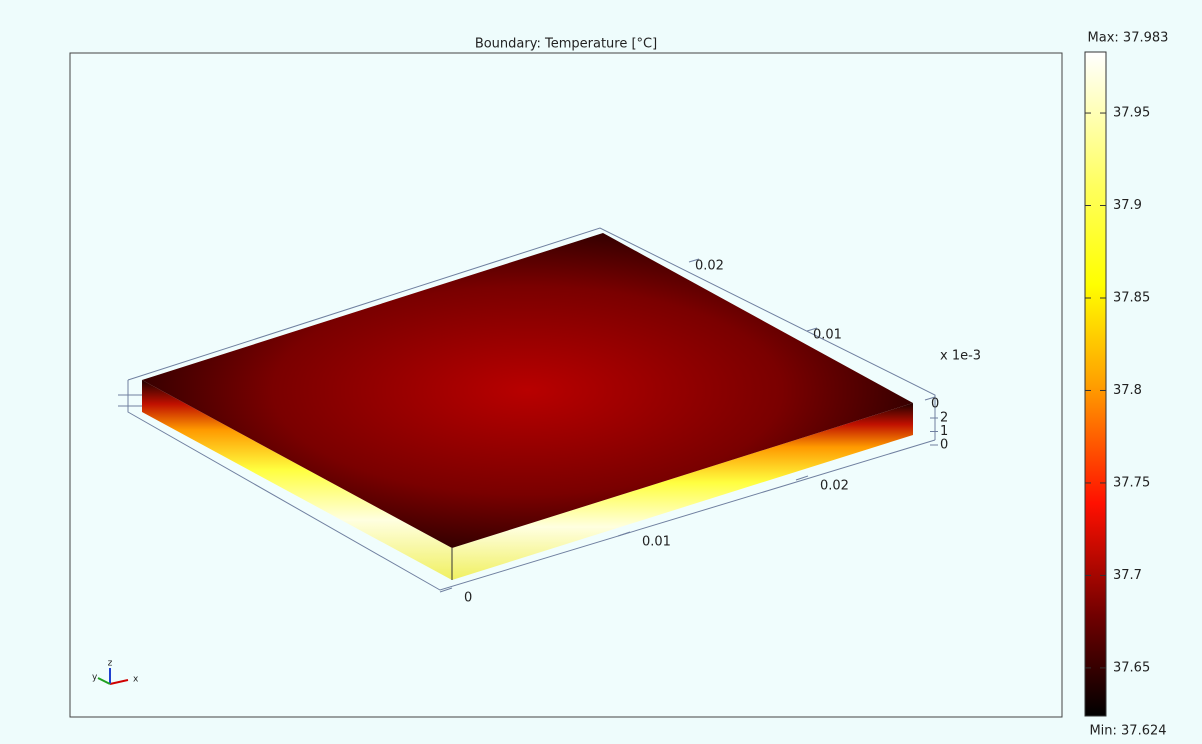  Describe the element at coordinates (656, 542) in the screenshot. I see `x-tick-label: 0.01` at that location.